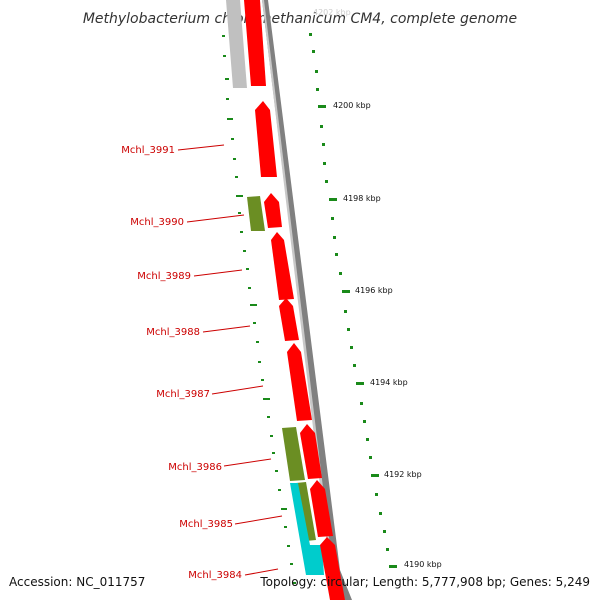 The height and width of the screenshot is (600, 600). I want to click on scale-label-4196: 4196 kbp, so click(374, 290).